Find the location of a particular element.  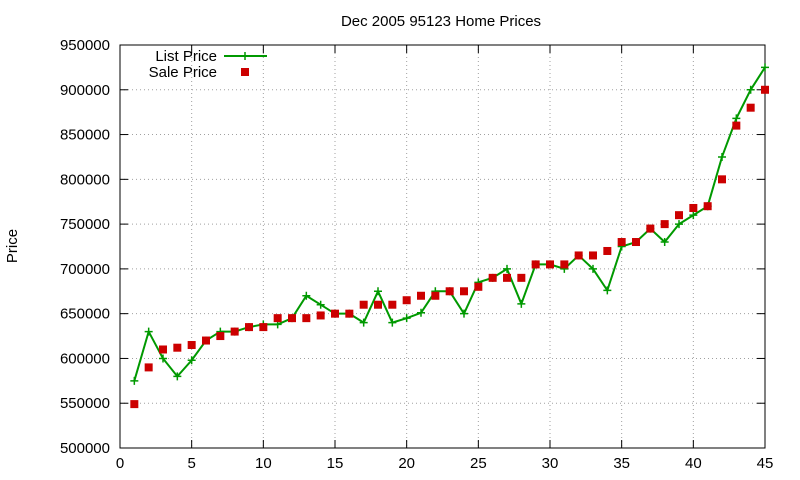

legend-plus-swatch is located at coordinates (245, 56).